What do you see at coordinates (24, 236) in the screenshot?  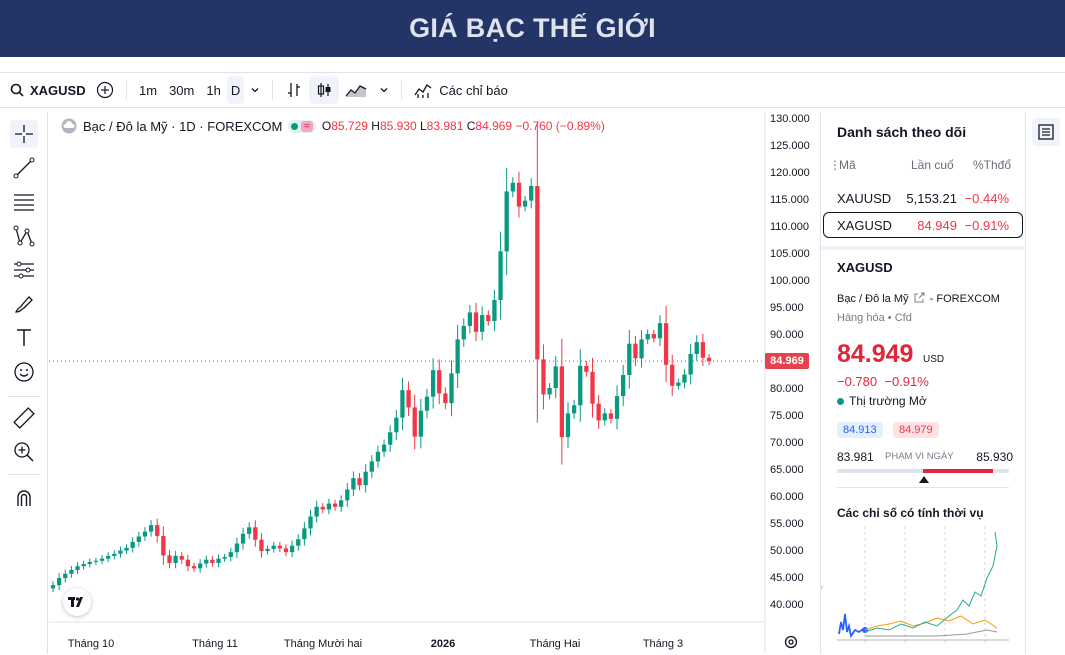 I see `pattern-tool` at bounding box center [24, 236].